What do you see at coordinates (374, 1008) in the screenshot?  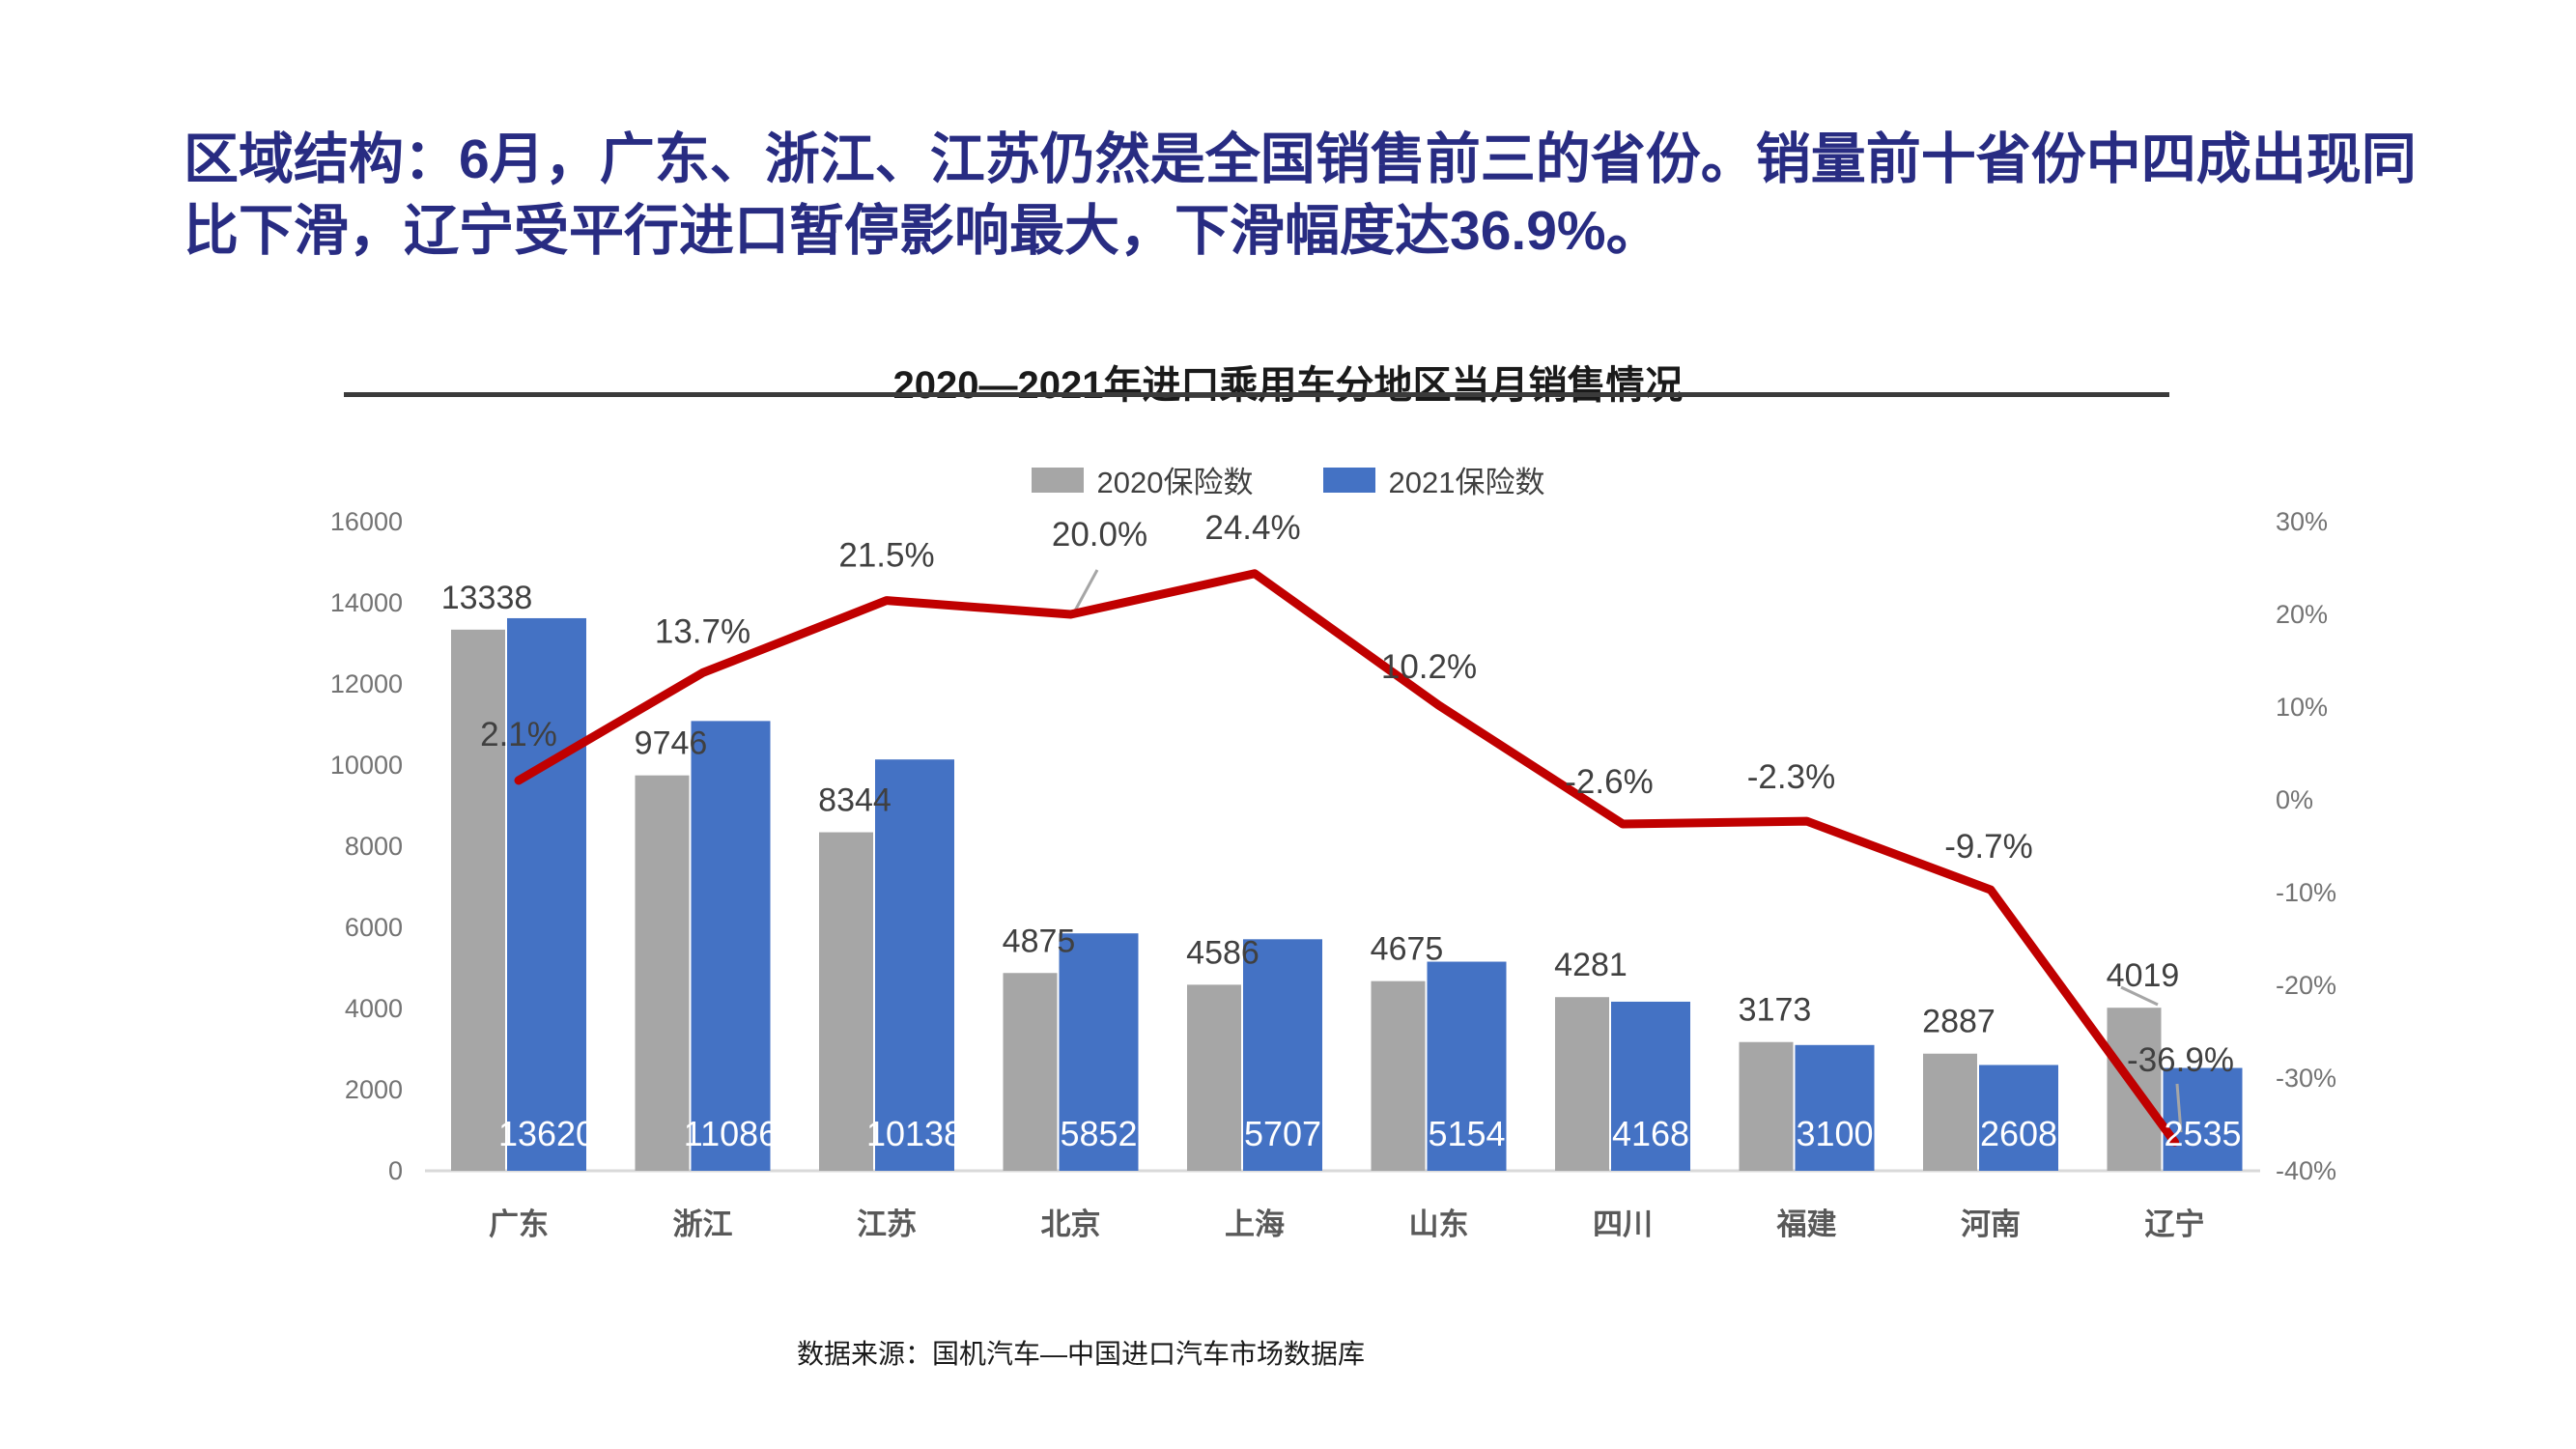 I see `left-axis-tick: 4000` at bounding box center [374, 1008].